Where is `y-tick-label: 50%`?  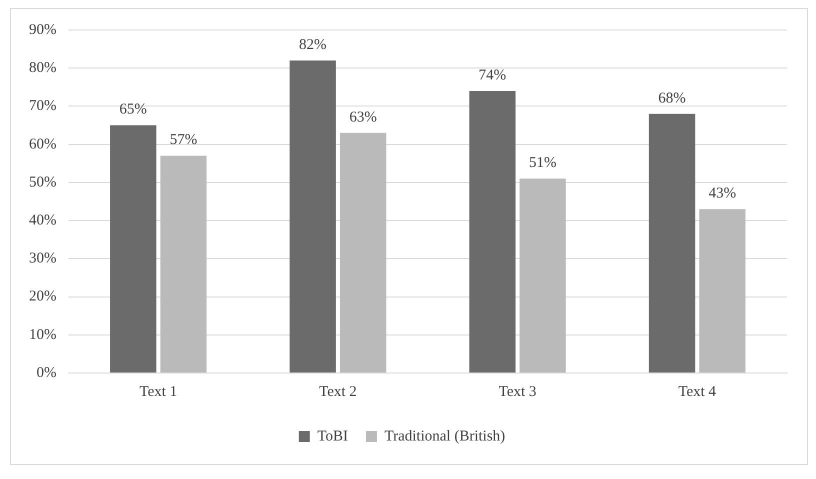
y-tick-label: 50% is located at coordinates (42, 182).